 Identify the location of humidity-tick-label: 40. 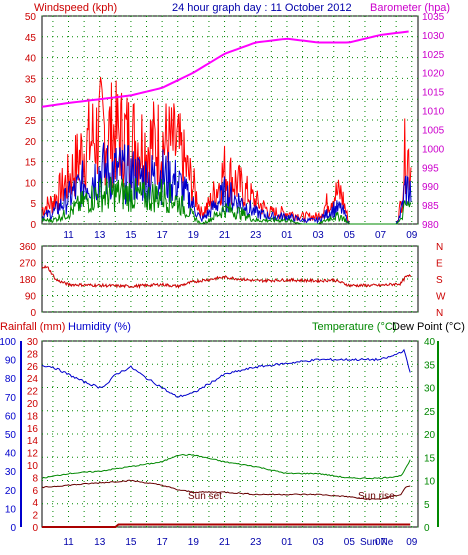
(11, 454).